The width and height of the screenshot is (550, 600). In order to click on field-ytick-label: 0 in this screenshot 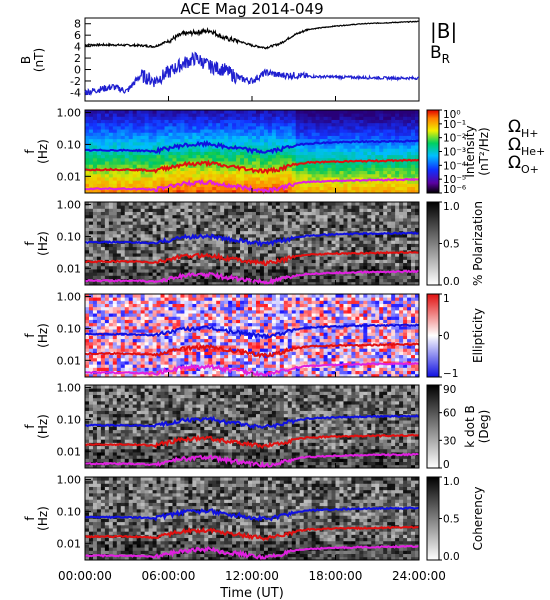, I will do `click(77, 70)`.